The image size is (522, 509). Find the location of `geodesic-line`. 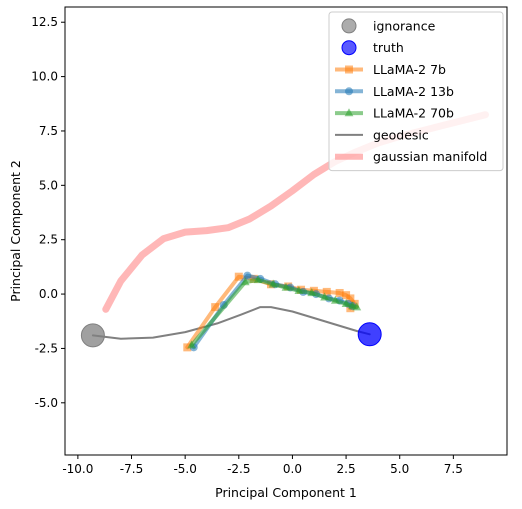

geodesic-line is located at coordinates (231, 323).